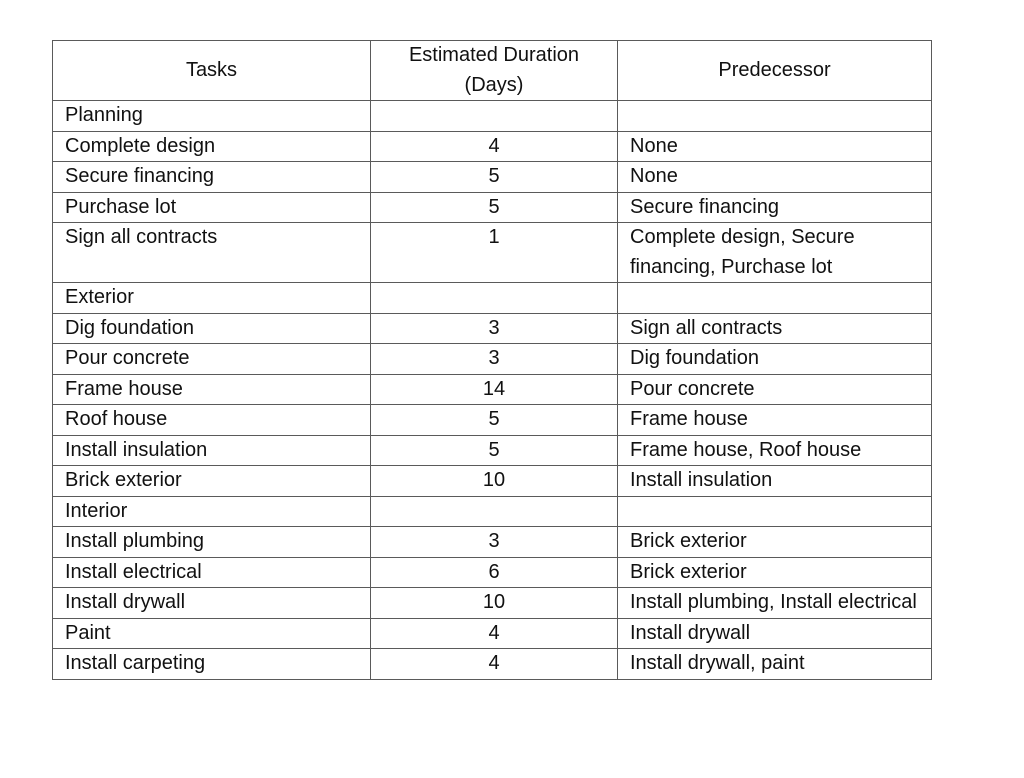  I want to click on table-row: Complete design 4 None, so click(492, 146).